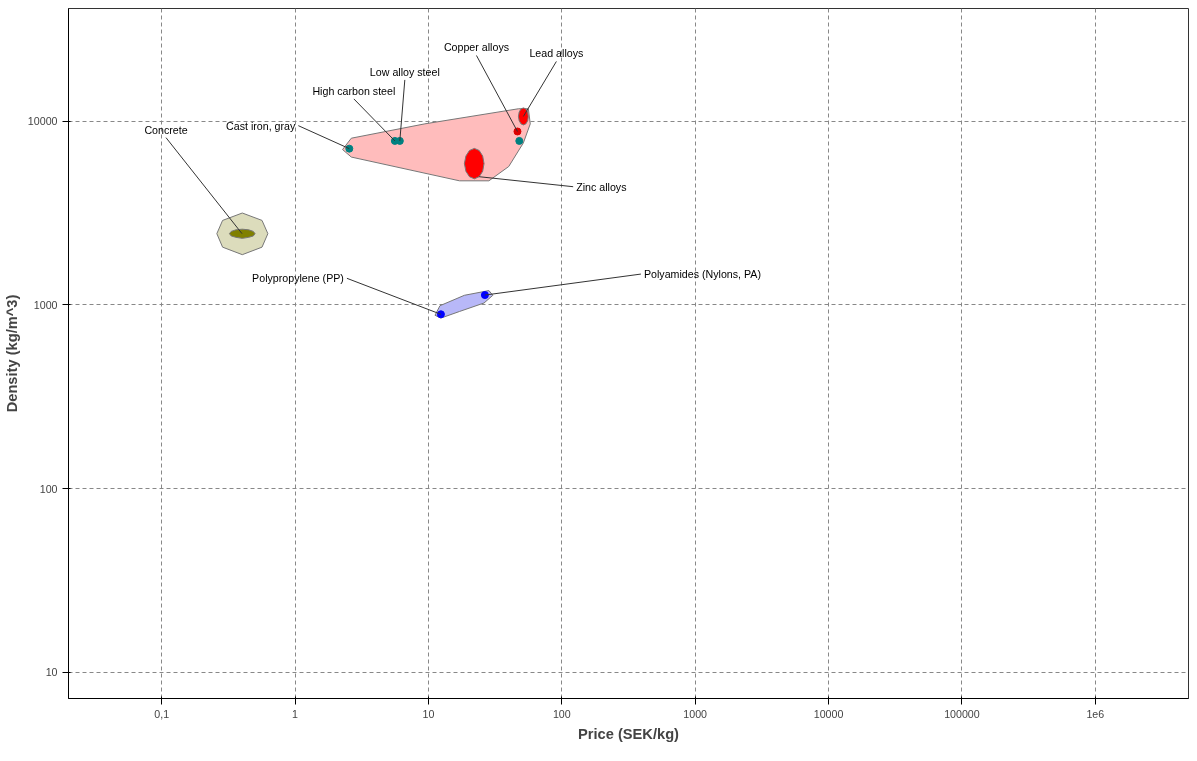 This screenshot has height=761, width=1197. Describe the element at coordinates (42, 121) in the screenshot. I see `y-tick-label: 10000` at that location.